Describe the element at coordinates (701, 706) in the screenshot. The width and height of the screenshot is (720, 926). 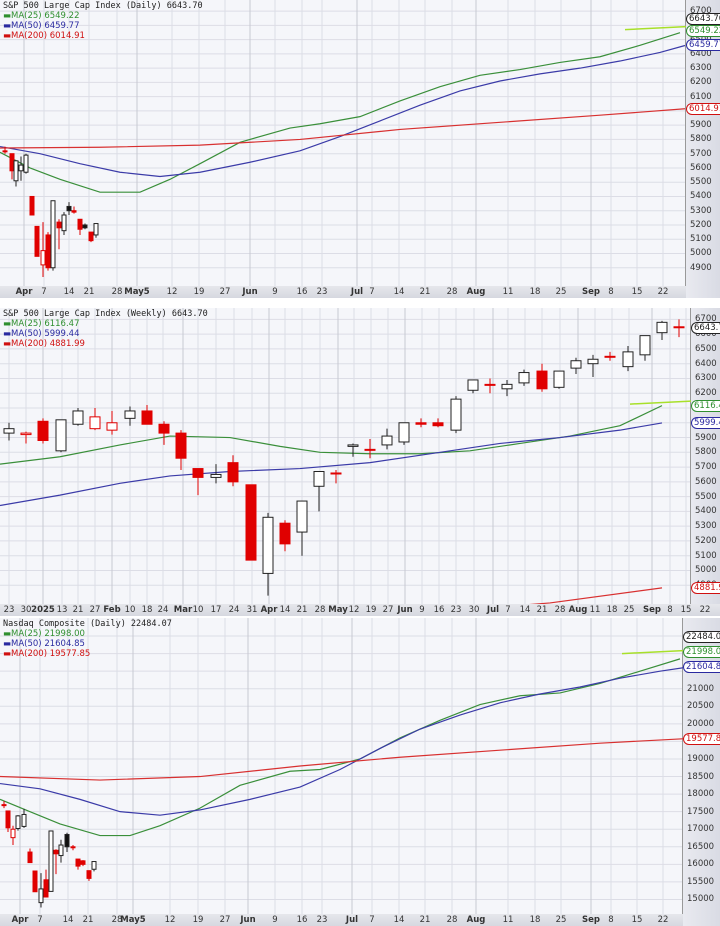
I see `price-tick: 20500` at that location.